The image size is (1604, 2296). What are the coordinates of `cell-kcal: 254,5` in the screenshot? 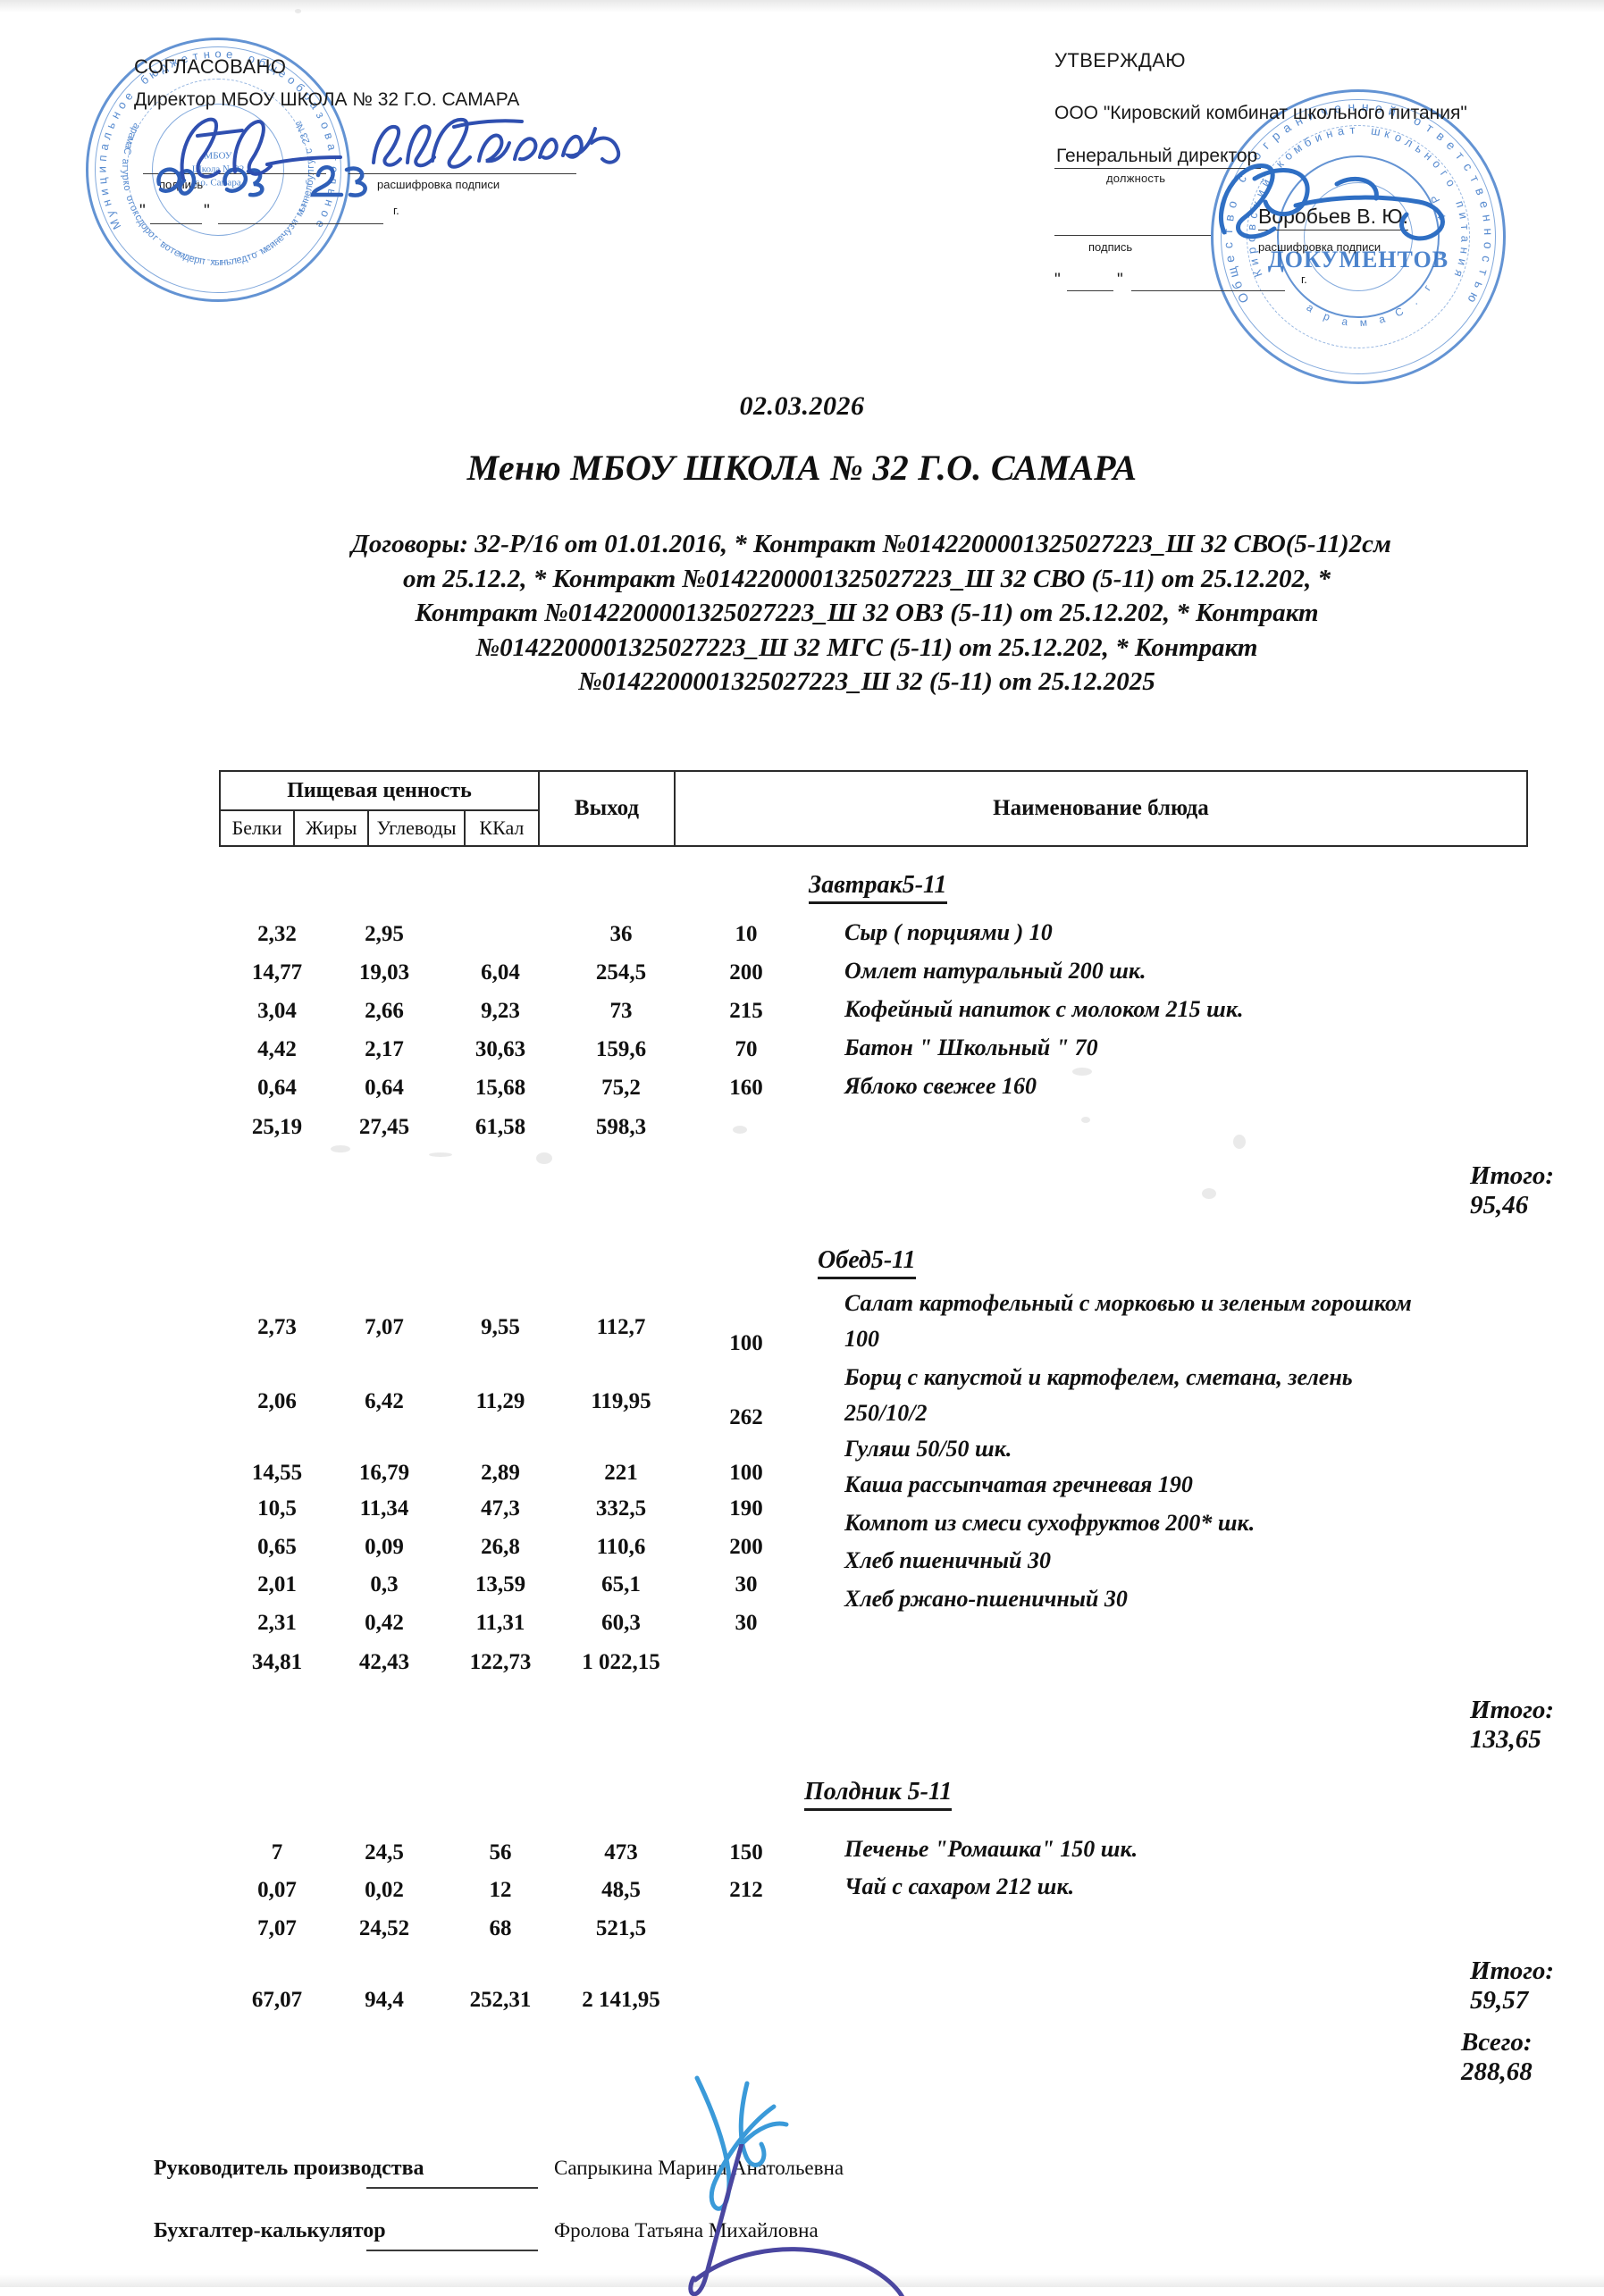 It's located at (621, 972).